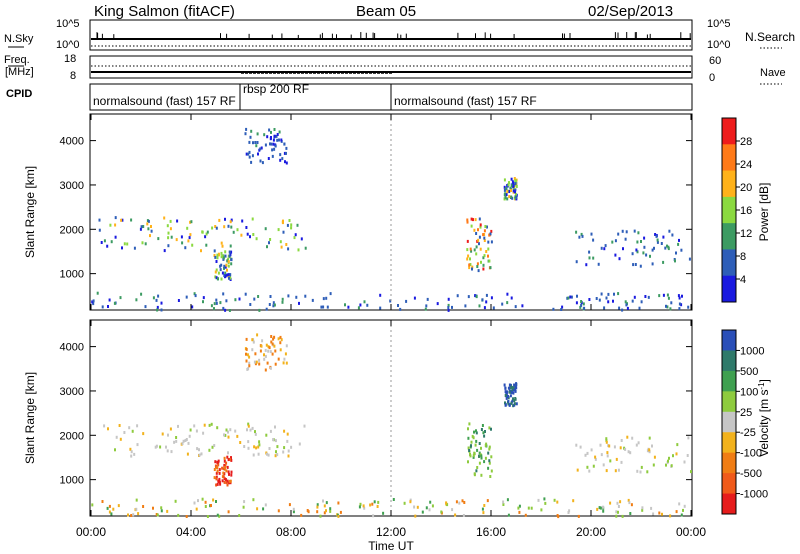 The width and height of the screenshot is (800, 554). What do you see at coordinates (633, 454) in the screenshot?
I see `velocity-region-band-19-24h` at bounding box center [633, 454].